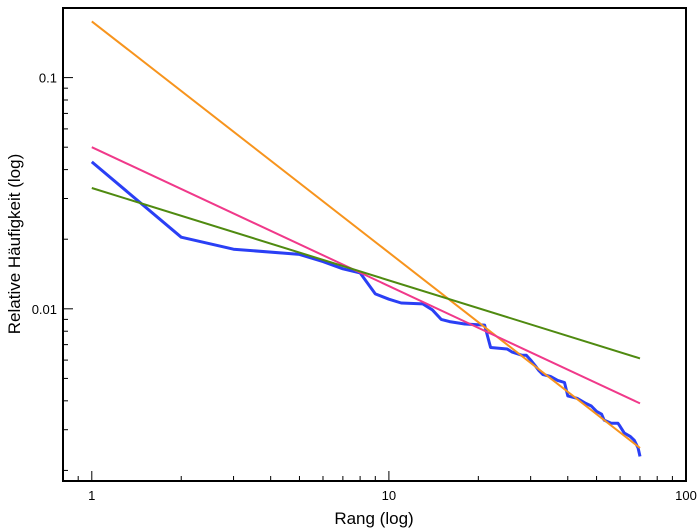 The width and height of the screenshot is (699, 532). I want to click on x-tick-label: 100, so click(686, 495).